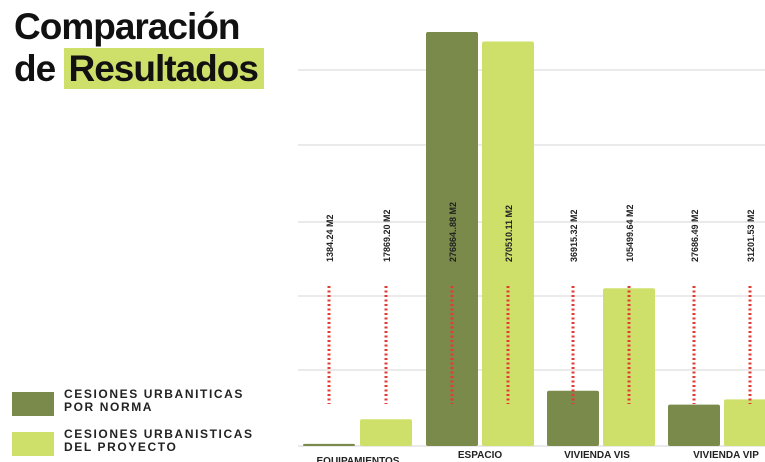 This screenshot has width=765, height=462. Describe the element at coordinates (358, 459) in the screenshot. I see `category-label-0: EQUIPAMIENTOS` at that location.